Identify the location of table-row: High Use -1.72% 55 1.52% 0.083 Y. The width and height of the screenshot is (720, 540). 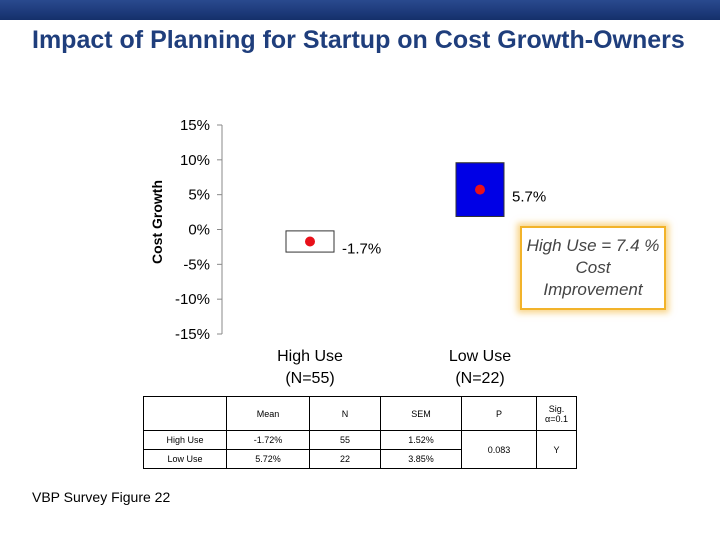
(360, 449).